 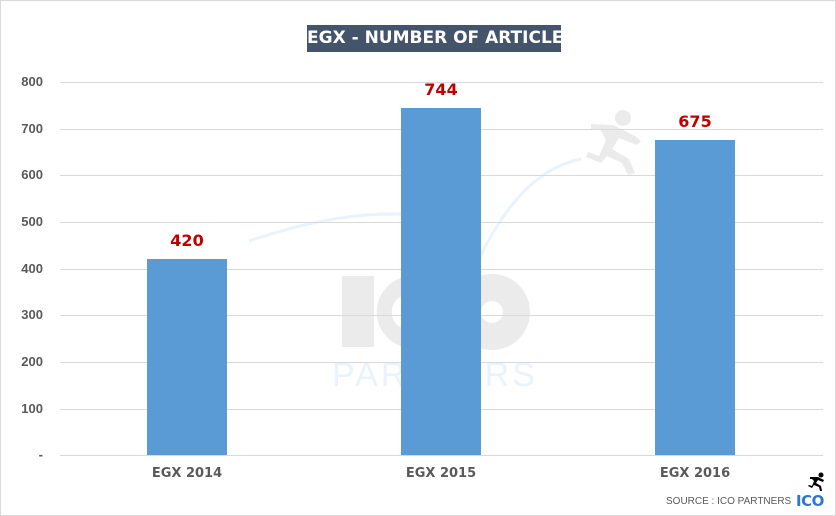 What do you see at coordinates (810, 501) in the screenshot?
I see `ico-logo: ICO` at bounding box center [810, 501].